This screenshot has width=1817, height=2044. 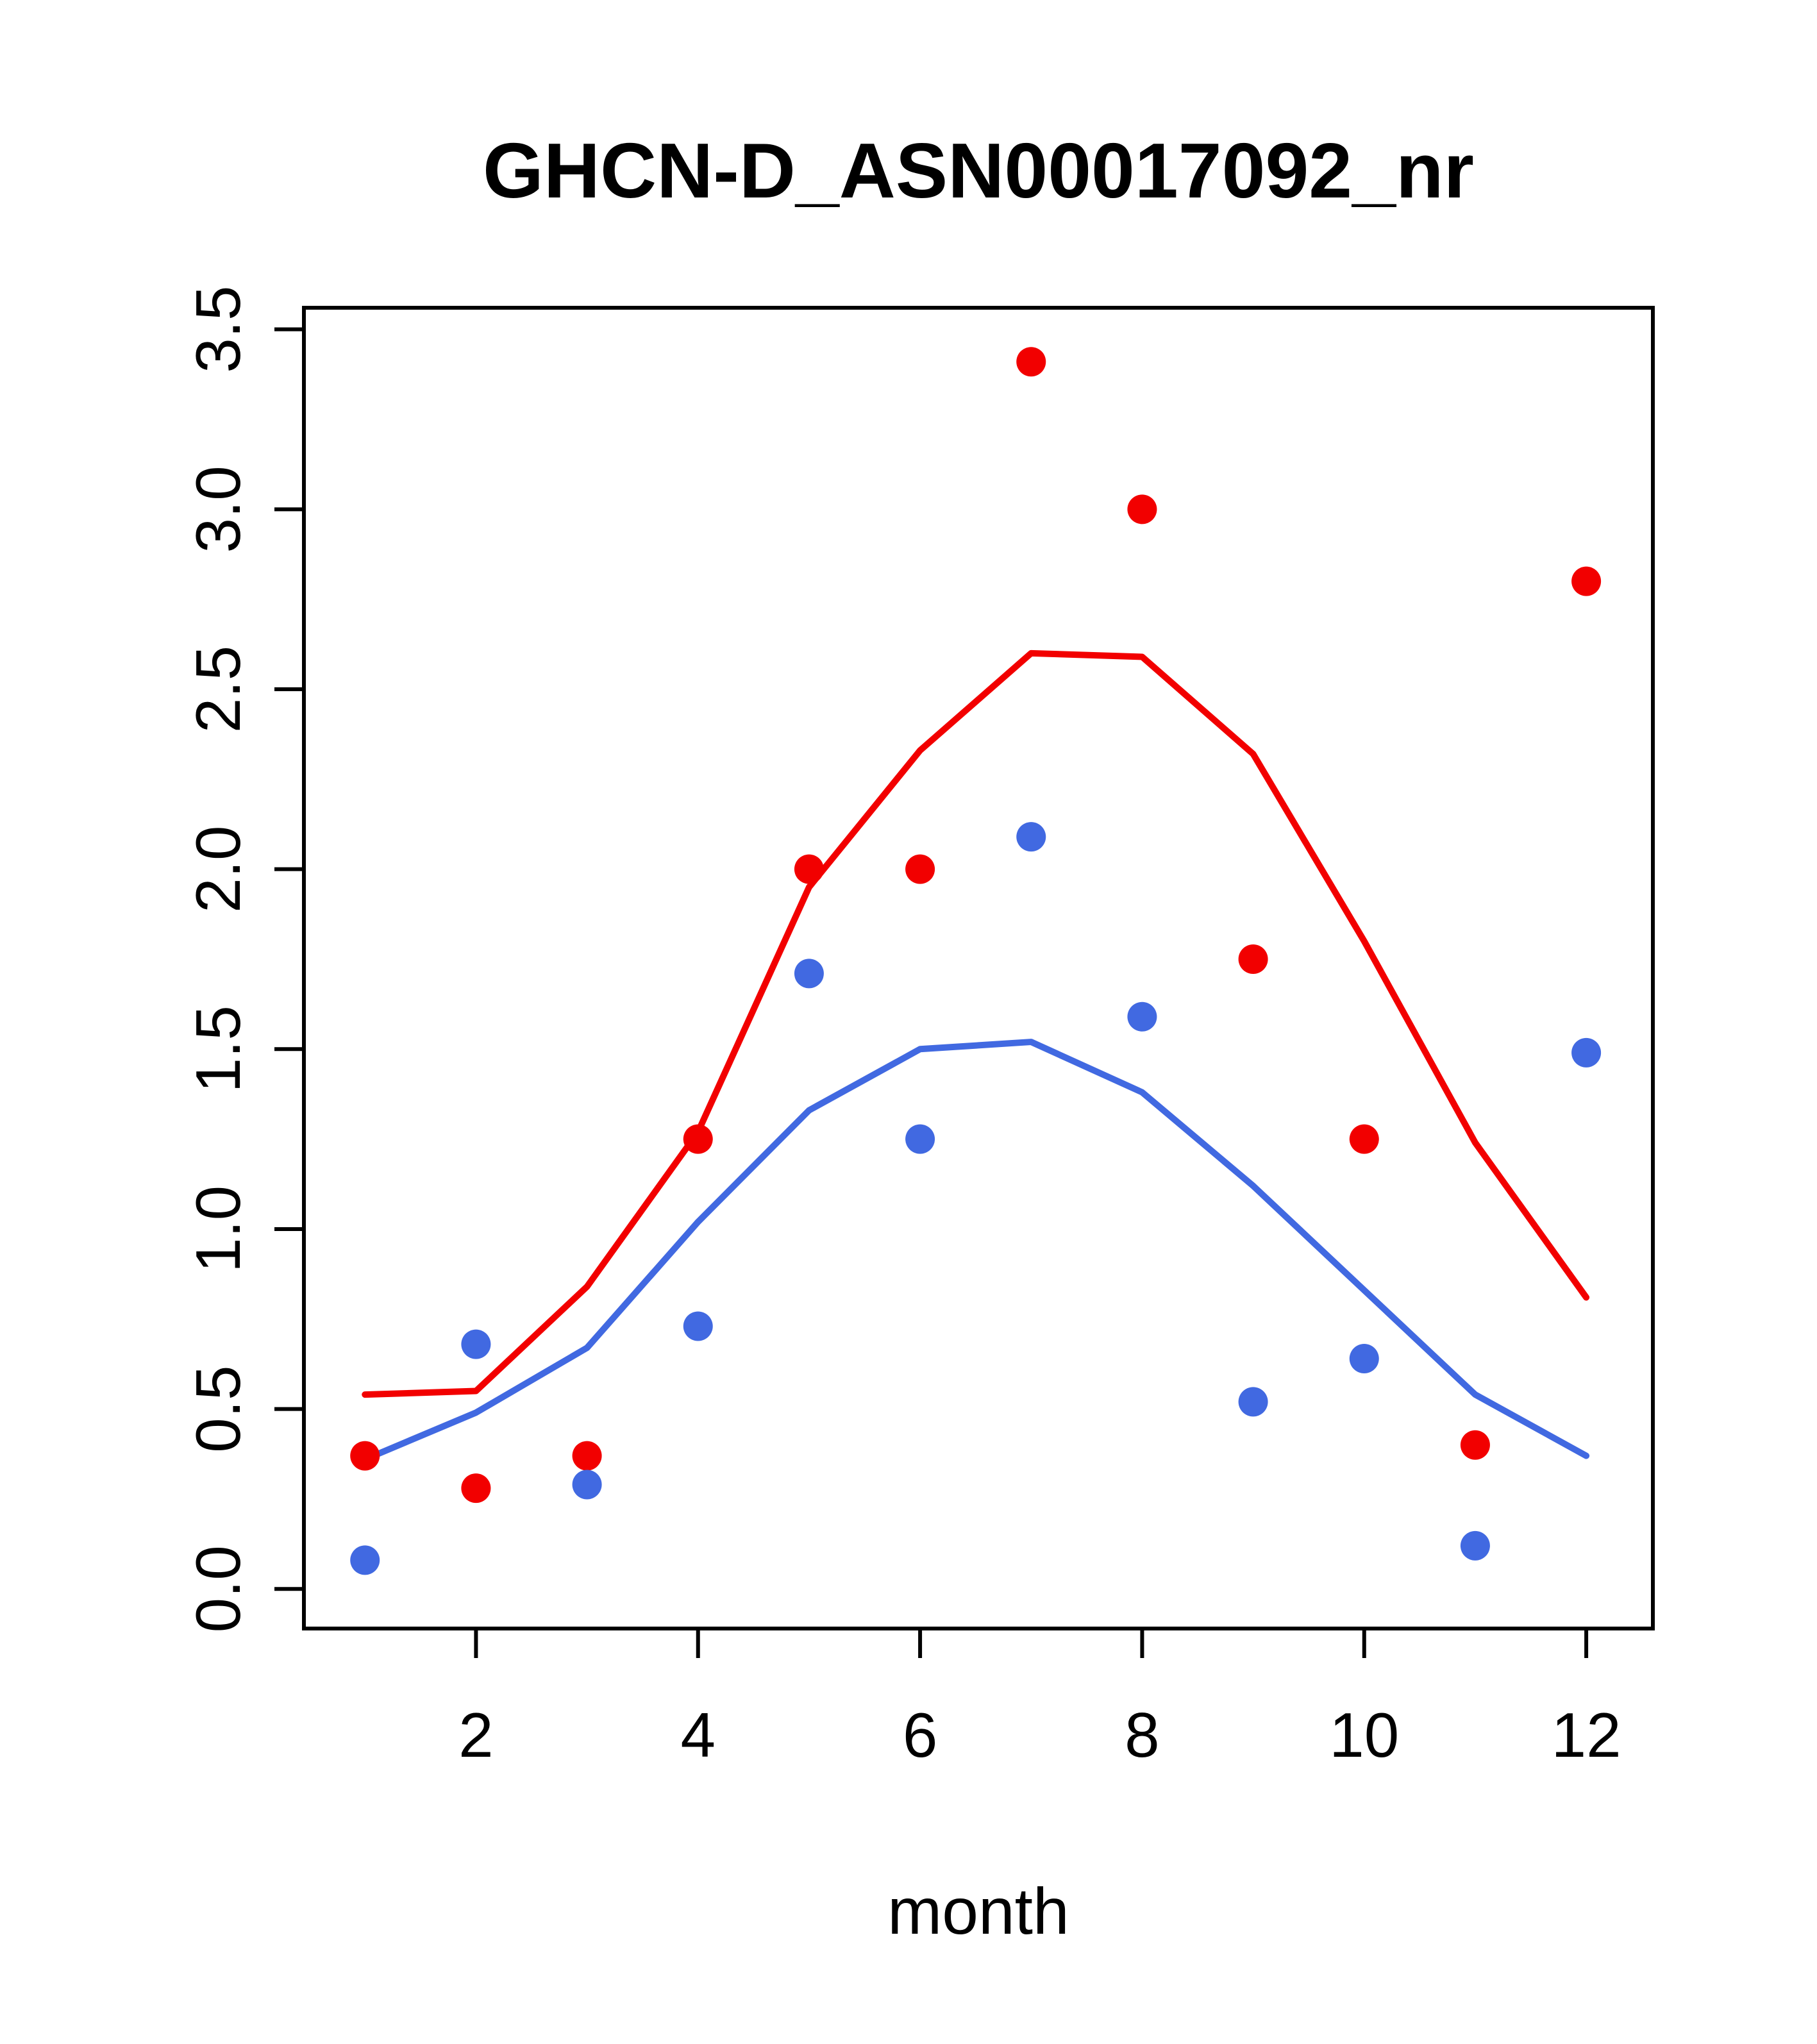 What do you see at coordinates (218, 689) in the screenshot?
I see `y-tick-label: 2.5` at bounding box center [218, 689].